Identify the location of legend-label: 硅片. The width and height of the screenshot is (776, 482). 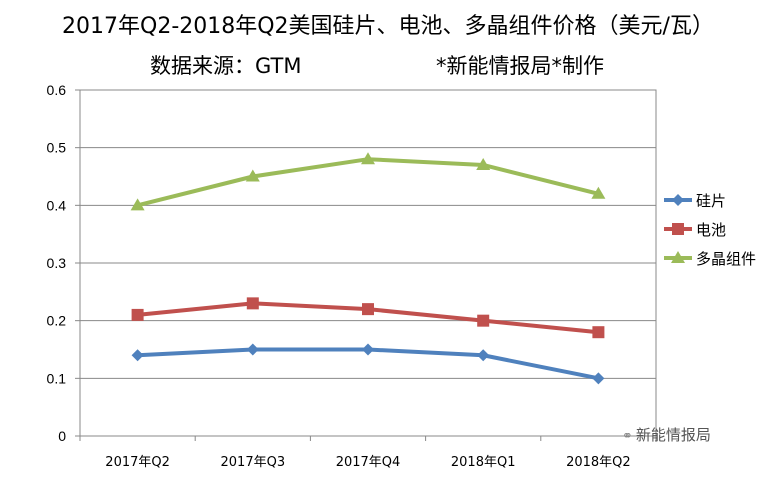
(711, 201).